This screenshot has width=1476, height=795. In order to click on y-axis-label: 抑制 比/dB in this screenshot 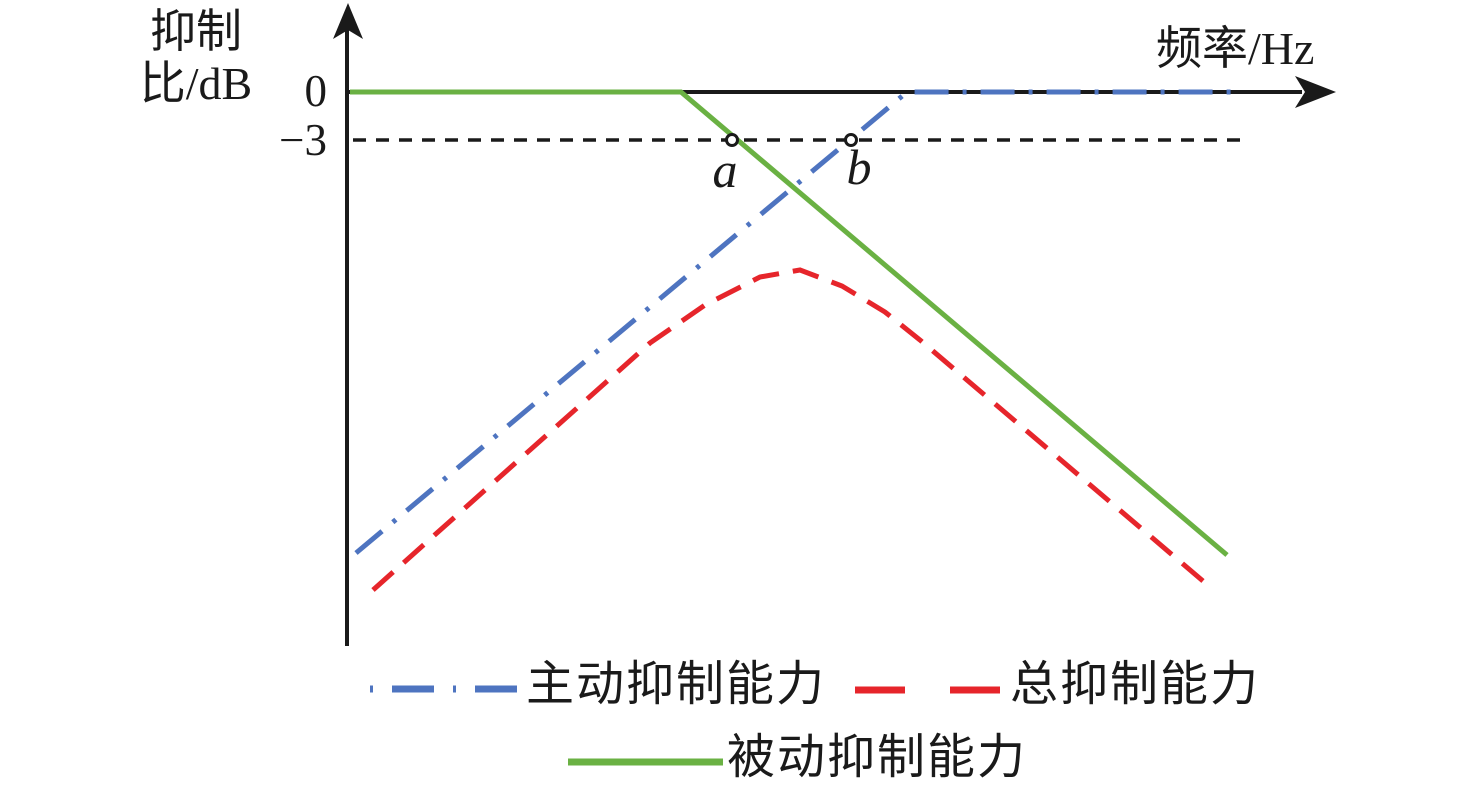, I will do `click(196, 58)`.